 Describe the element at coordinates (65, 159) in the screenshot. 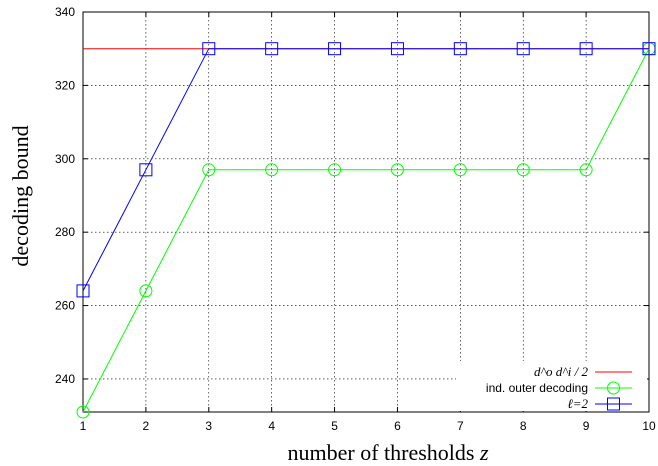

I see `y-tick-label: 300` at that location.